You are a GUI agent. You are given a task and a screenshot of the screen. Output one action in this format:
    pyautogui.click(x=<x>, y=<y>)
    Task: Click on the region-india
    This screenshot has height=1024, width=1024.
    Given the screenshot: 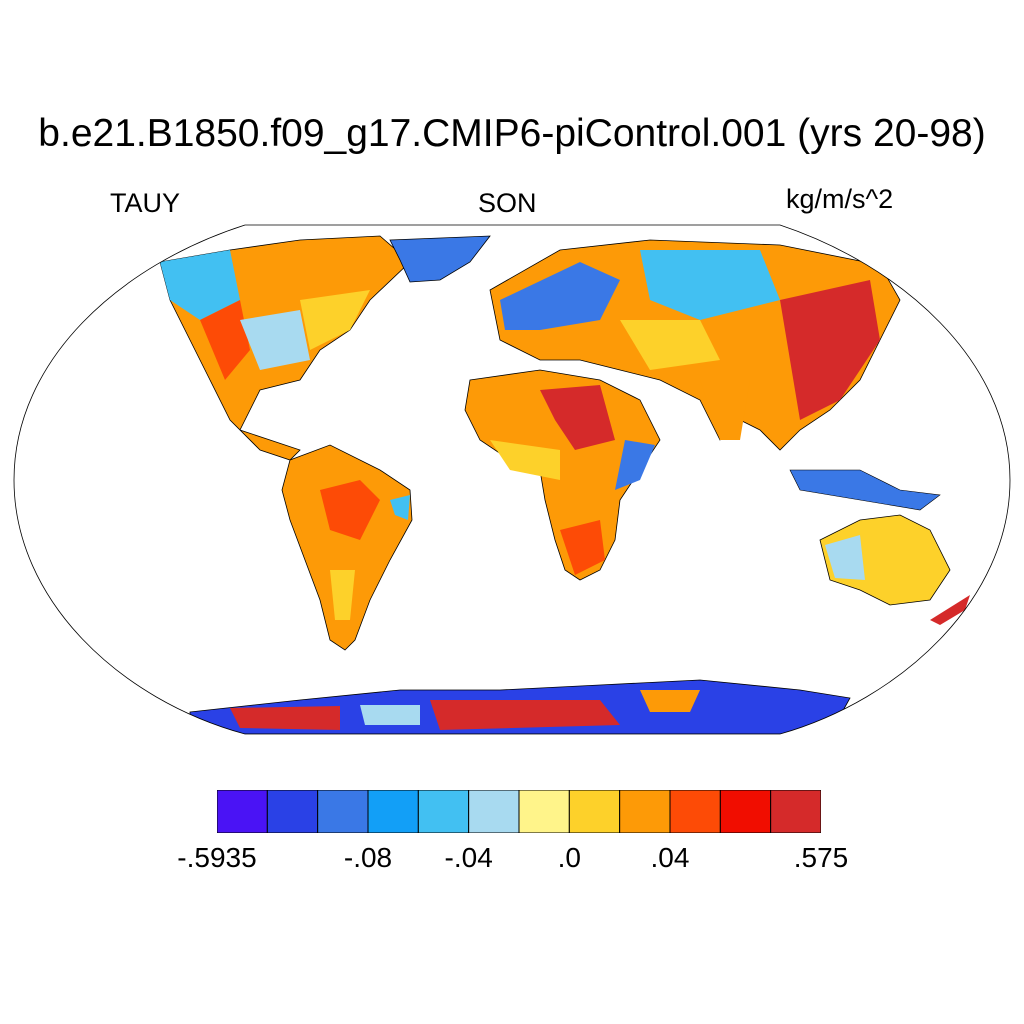 What is the action you would take?
    pyautogui.click(x=725, y=410)
    